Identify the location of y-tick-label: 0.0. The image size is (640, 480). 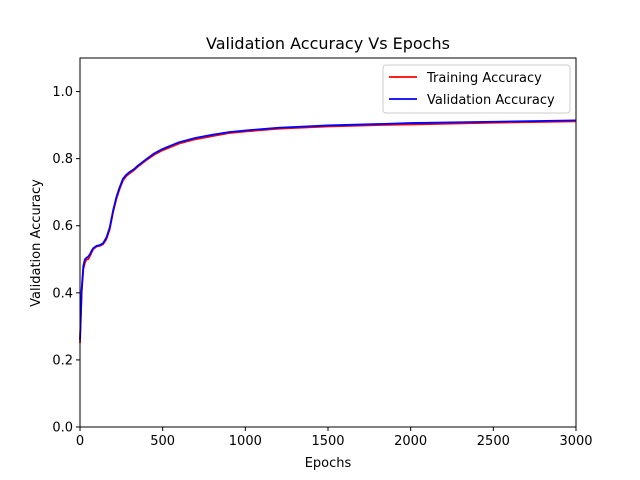
(62, 428).